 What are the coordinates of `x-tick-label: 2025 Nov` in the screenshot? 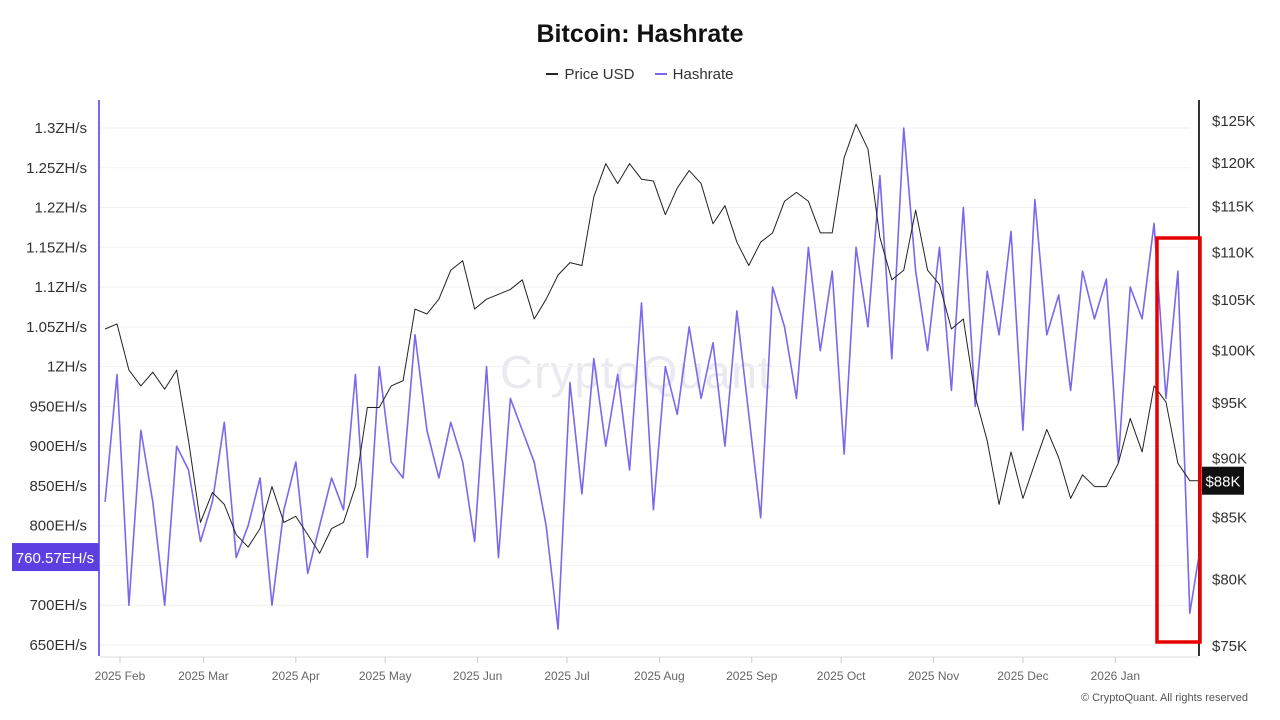 It's located at (933, 676).